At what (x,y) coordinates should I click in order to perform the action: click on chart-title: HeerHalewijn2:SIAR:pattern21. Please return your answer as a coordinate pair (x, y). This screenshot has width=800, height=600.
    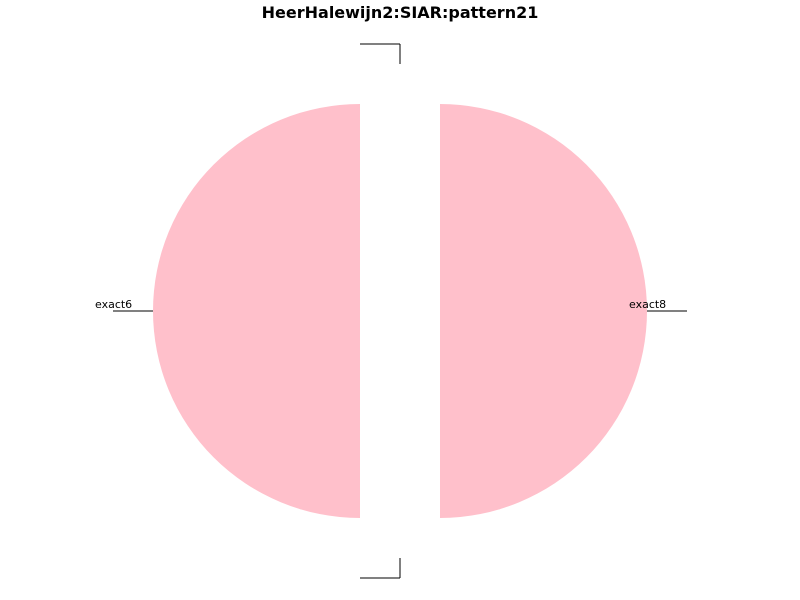
    Looking at the image, I should click on (400, 12).